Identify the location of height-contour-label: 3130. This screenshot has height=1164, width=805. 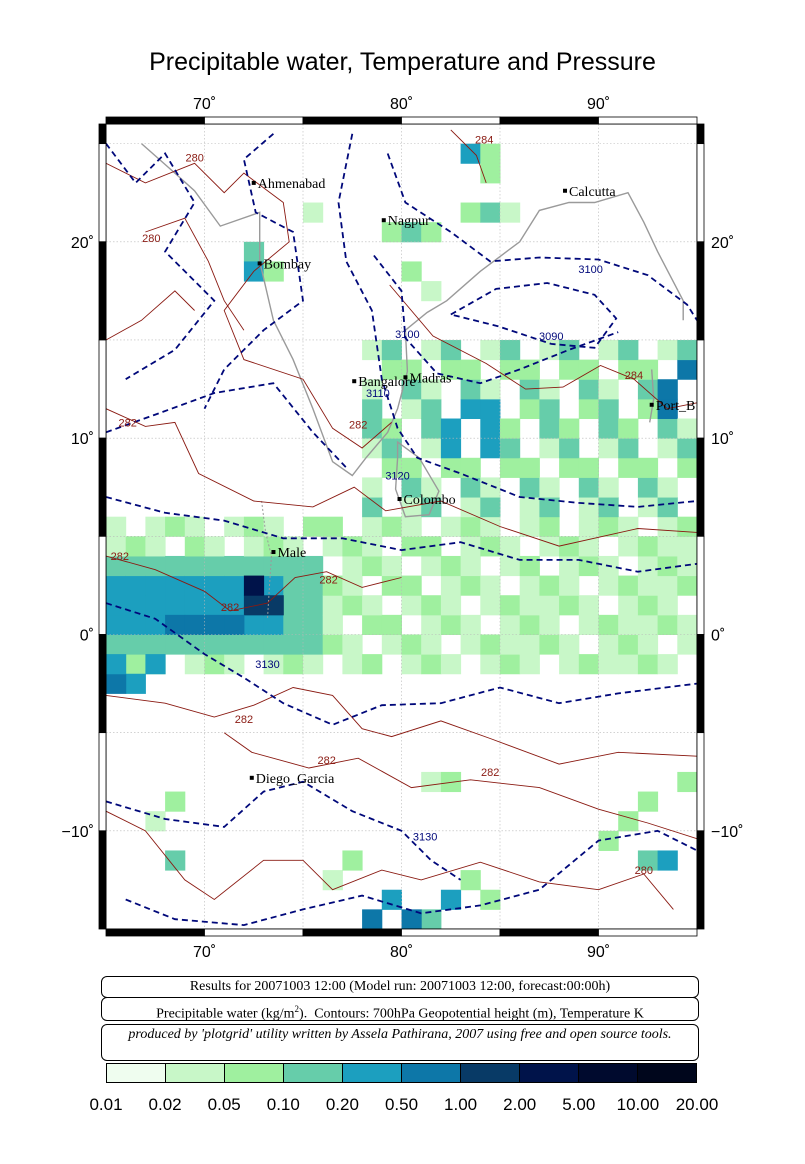
(425, 838).